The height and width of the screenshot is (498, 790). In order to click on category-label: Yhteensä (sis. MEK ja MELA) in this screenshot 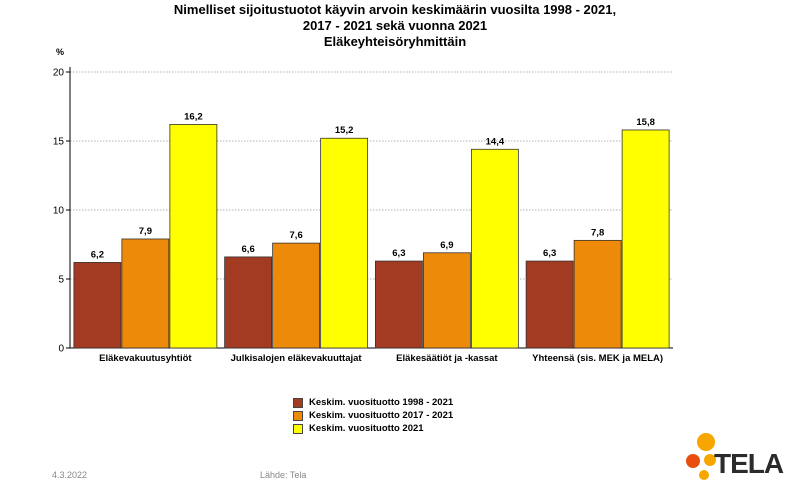, I will do `click(597, 358)`.